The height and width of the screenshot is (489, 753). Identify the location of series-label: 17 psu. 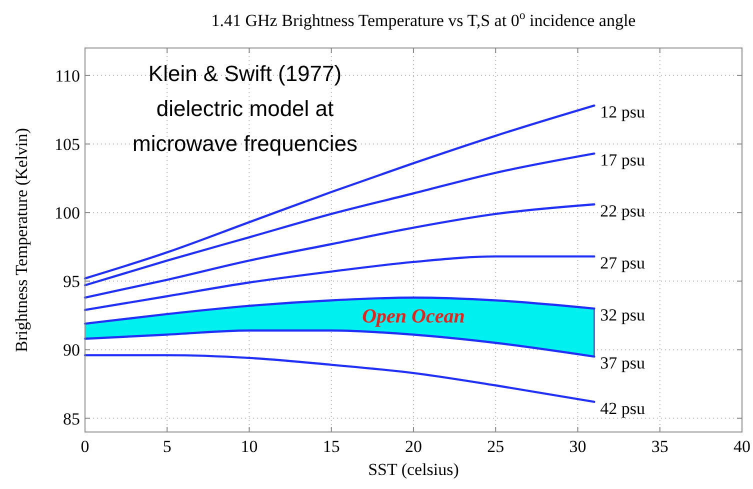
(623, 160).